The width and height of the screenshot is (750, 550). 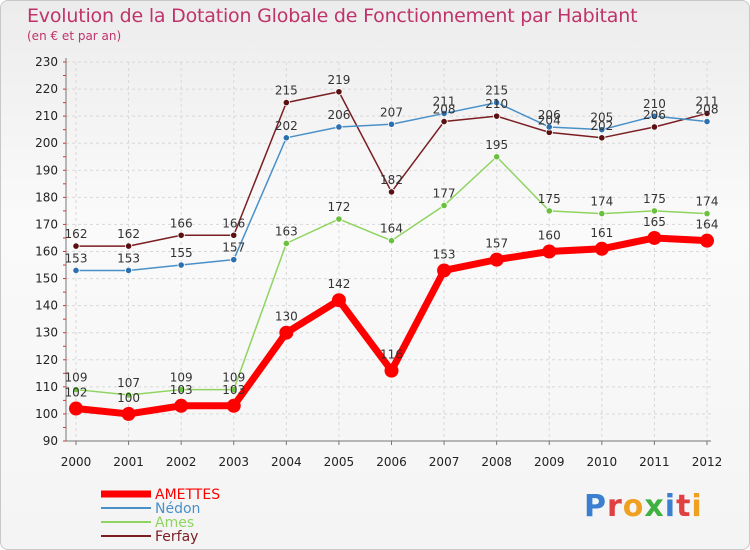 What do you see at coordinates (286, 91) in the screenshot?
I see `data-label: 215` at bounding box center [286, 91].